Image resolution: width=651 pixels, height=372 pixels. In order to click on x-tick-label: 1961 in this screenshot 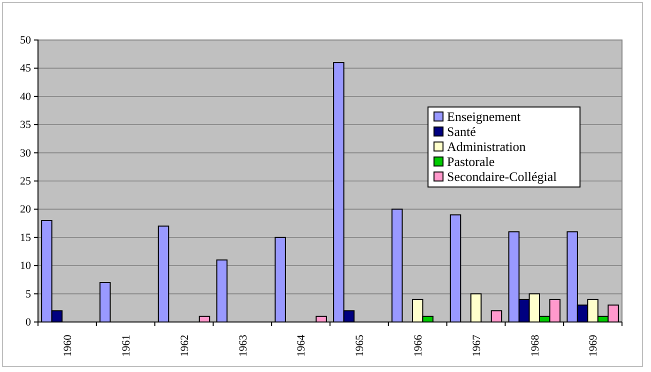, I will do `click(126, 345)`.